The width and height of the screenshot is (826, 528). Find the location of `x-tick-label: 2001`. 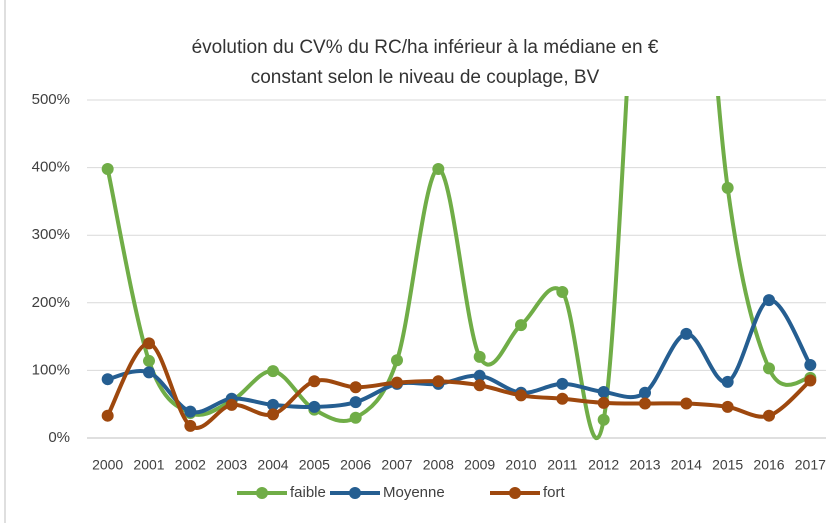

x-tick-label: 2001 is located at coordinates (148, 465).